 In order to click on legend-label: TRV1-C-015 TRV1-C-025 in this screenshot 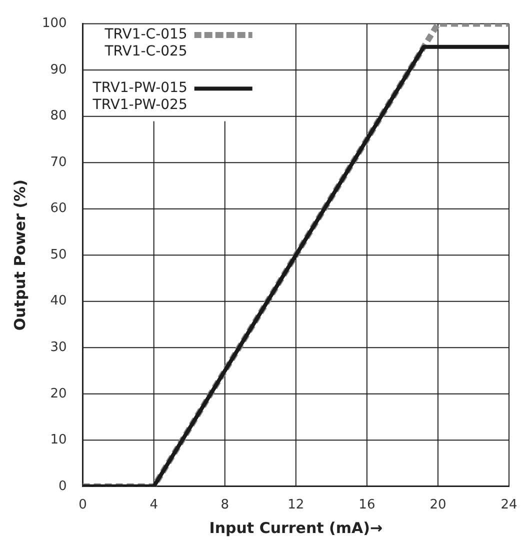, I will do `click(146, 43)`.